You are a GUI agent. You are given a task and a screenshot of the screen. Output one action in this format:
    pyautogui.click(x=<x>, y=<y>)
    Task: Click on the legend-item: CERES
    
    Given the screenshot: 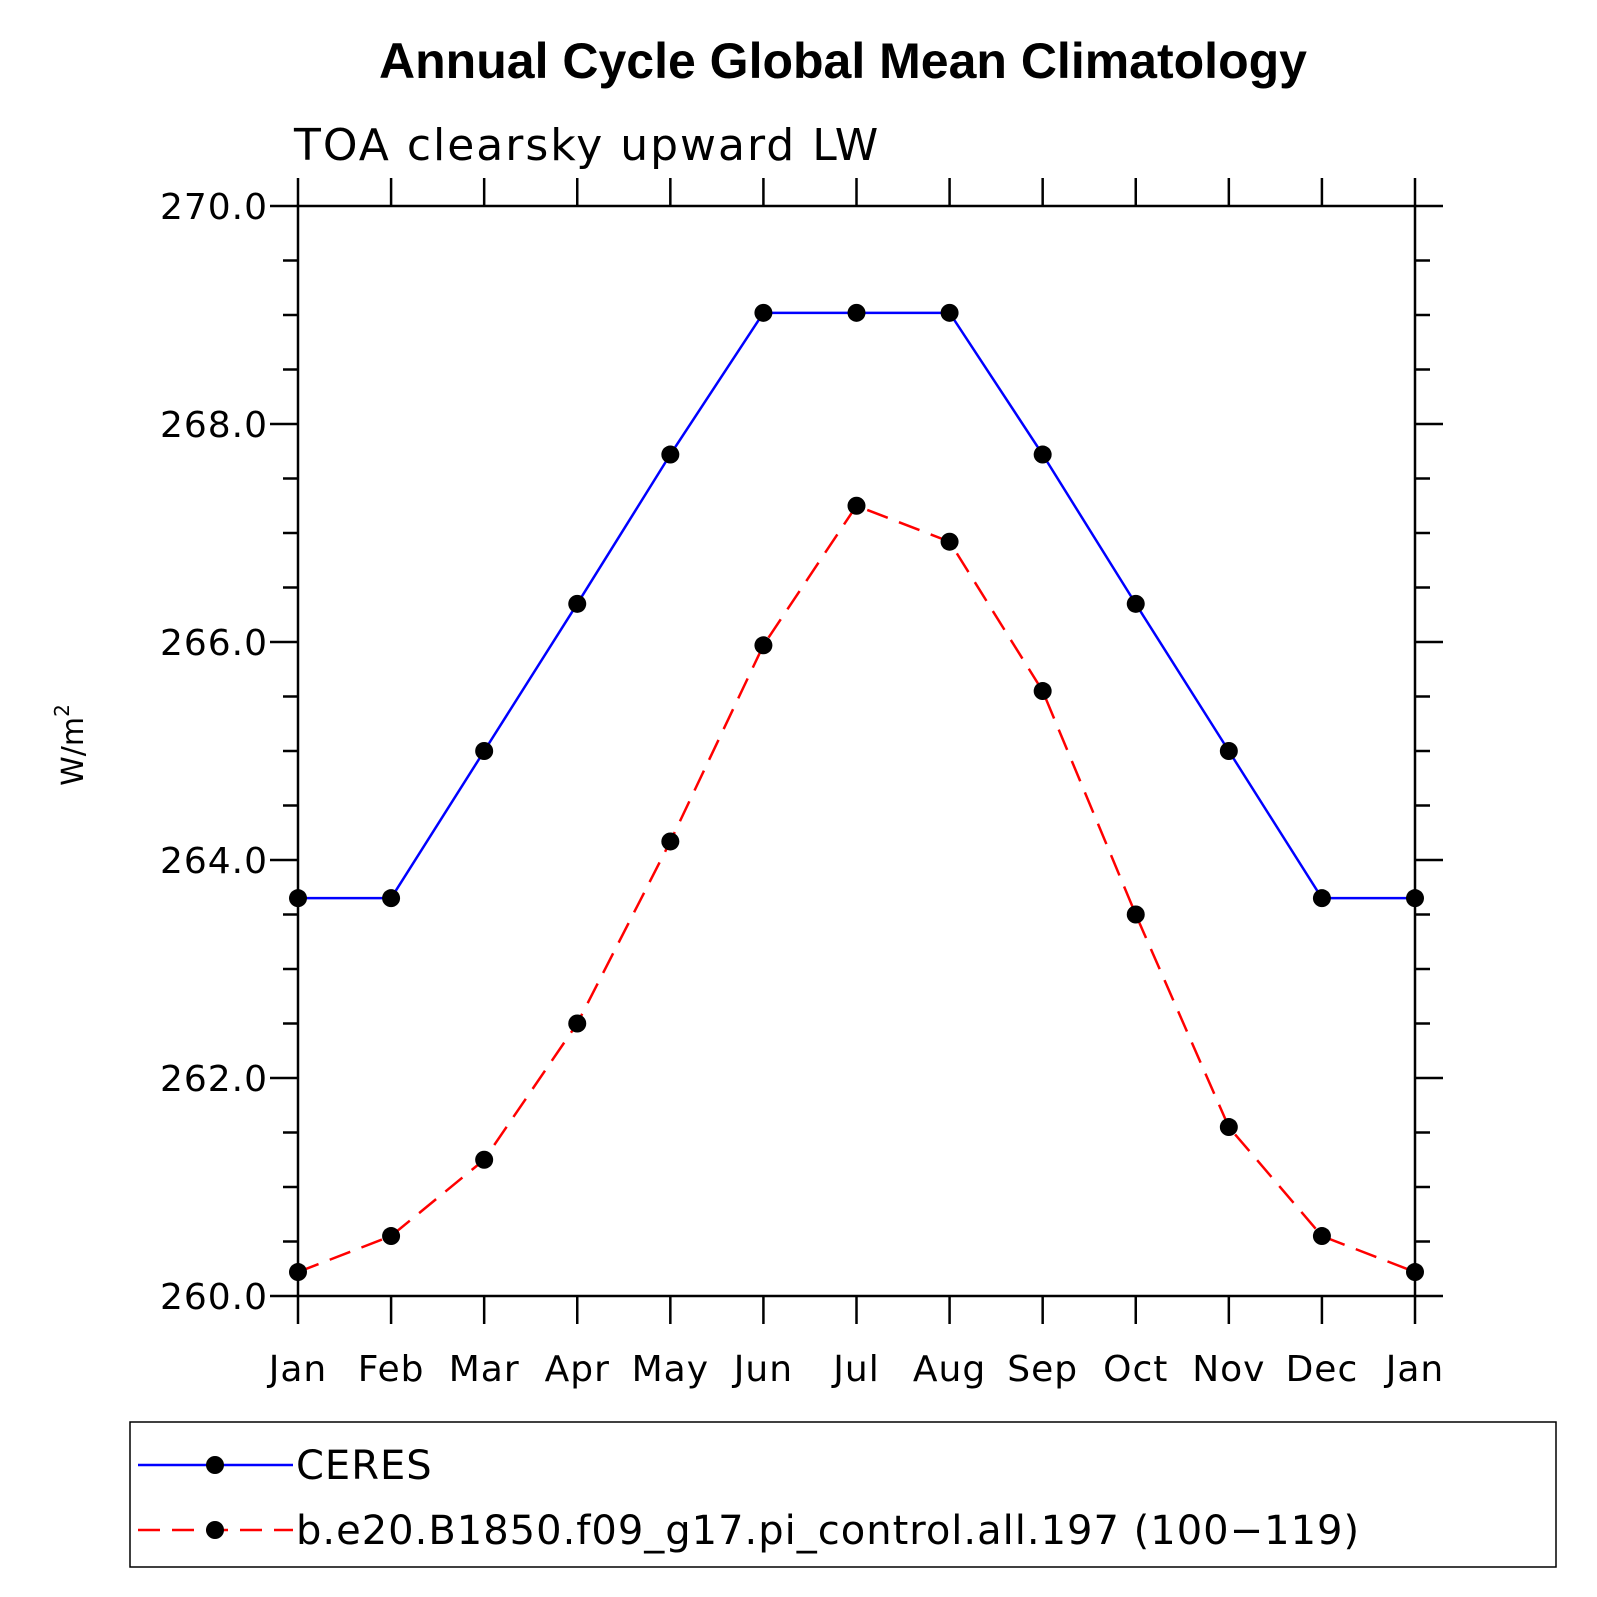 What is the action you would take?
    pyautogui.click(x=285, y=1466)
    